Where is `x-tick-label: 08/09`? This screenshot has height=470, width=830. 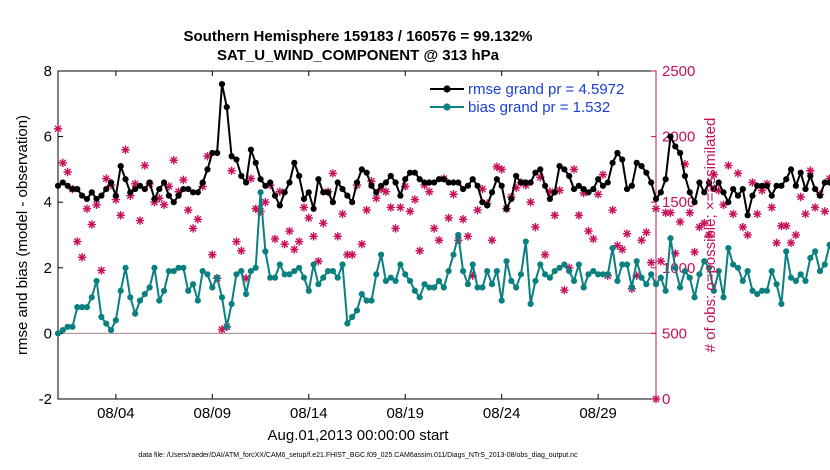
x-tick-label: 08/09 is located at coordinates (213, 413).